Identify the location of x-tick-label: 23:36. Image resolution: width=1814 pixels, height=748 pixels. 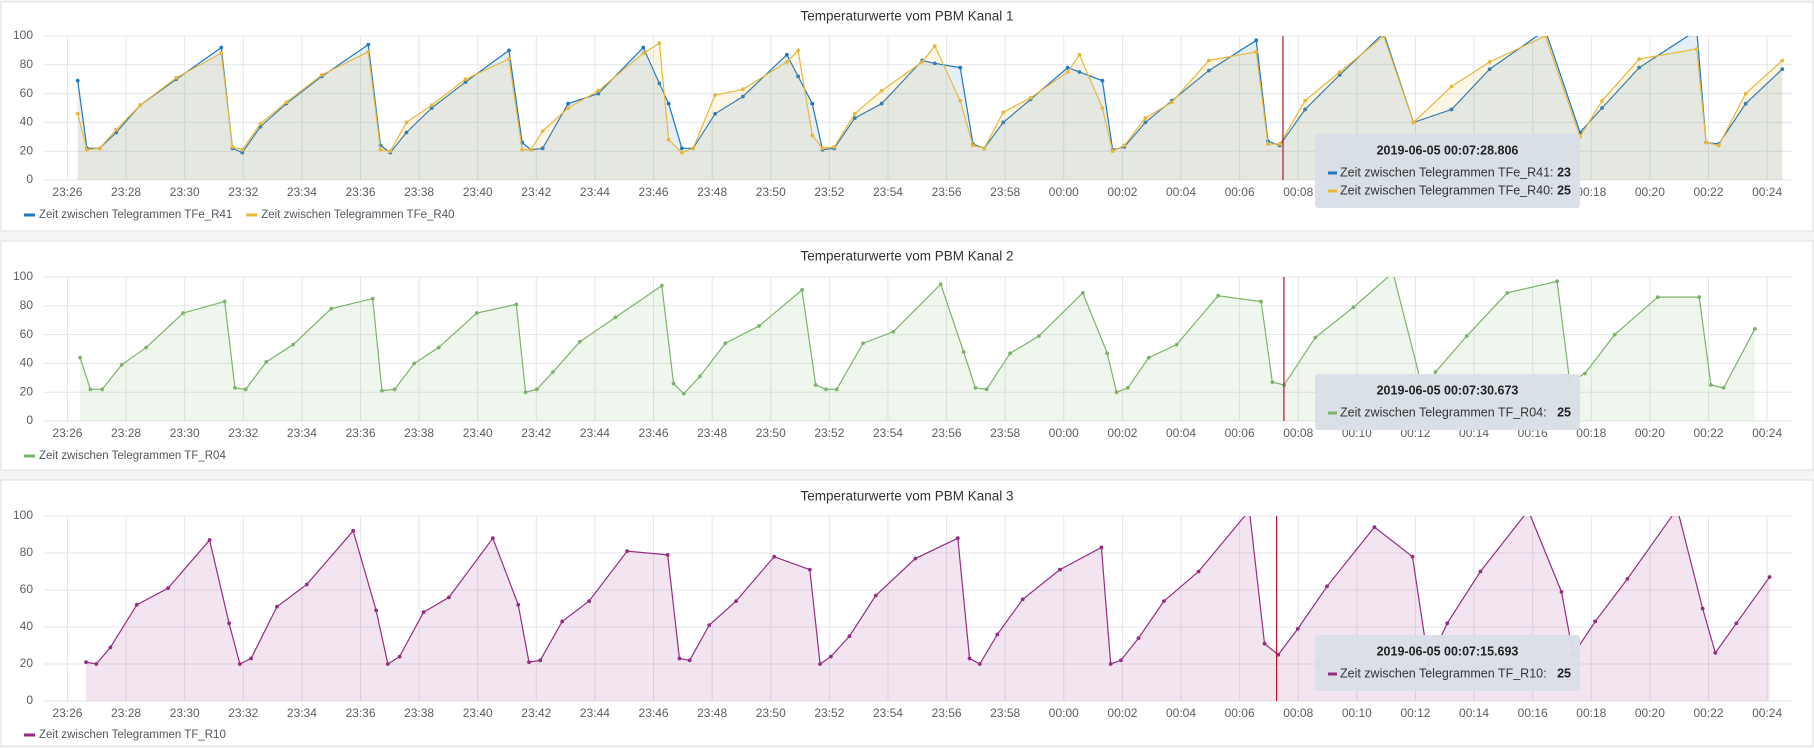
(360, 713).